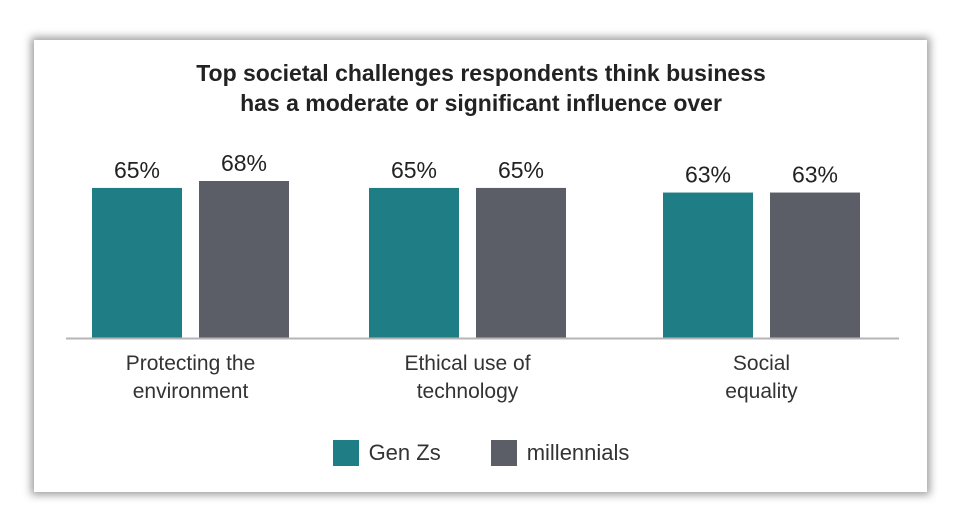 Image resolution: width=962 pixels, height=532 pixels. What do you see at coordinates (815, 175) in the screenshot?
I see `data-label-millennials-2: 63%` at bounding box center [815, 175].